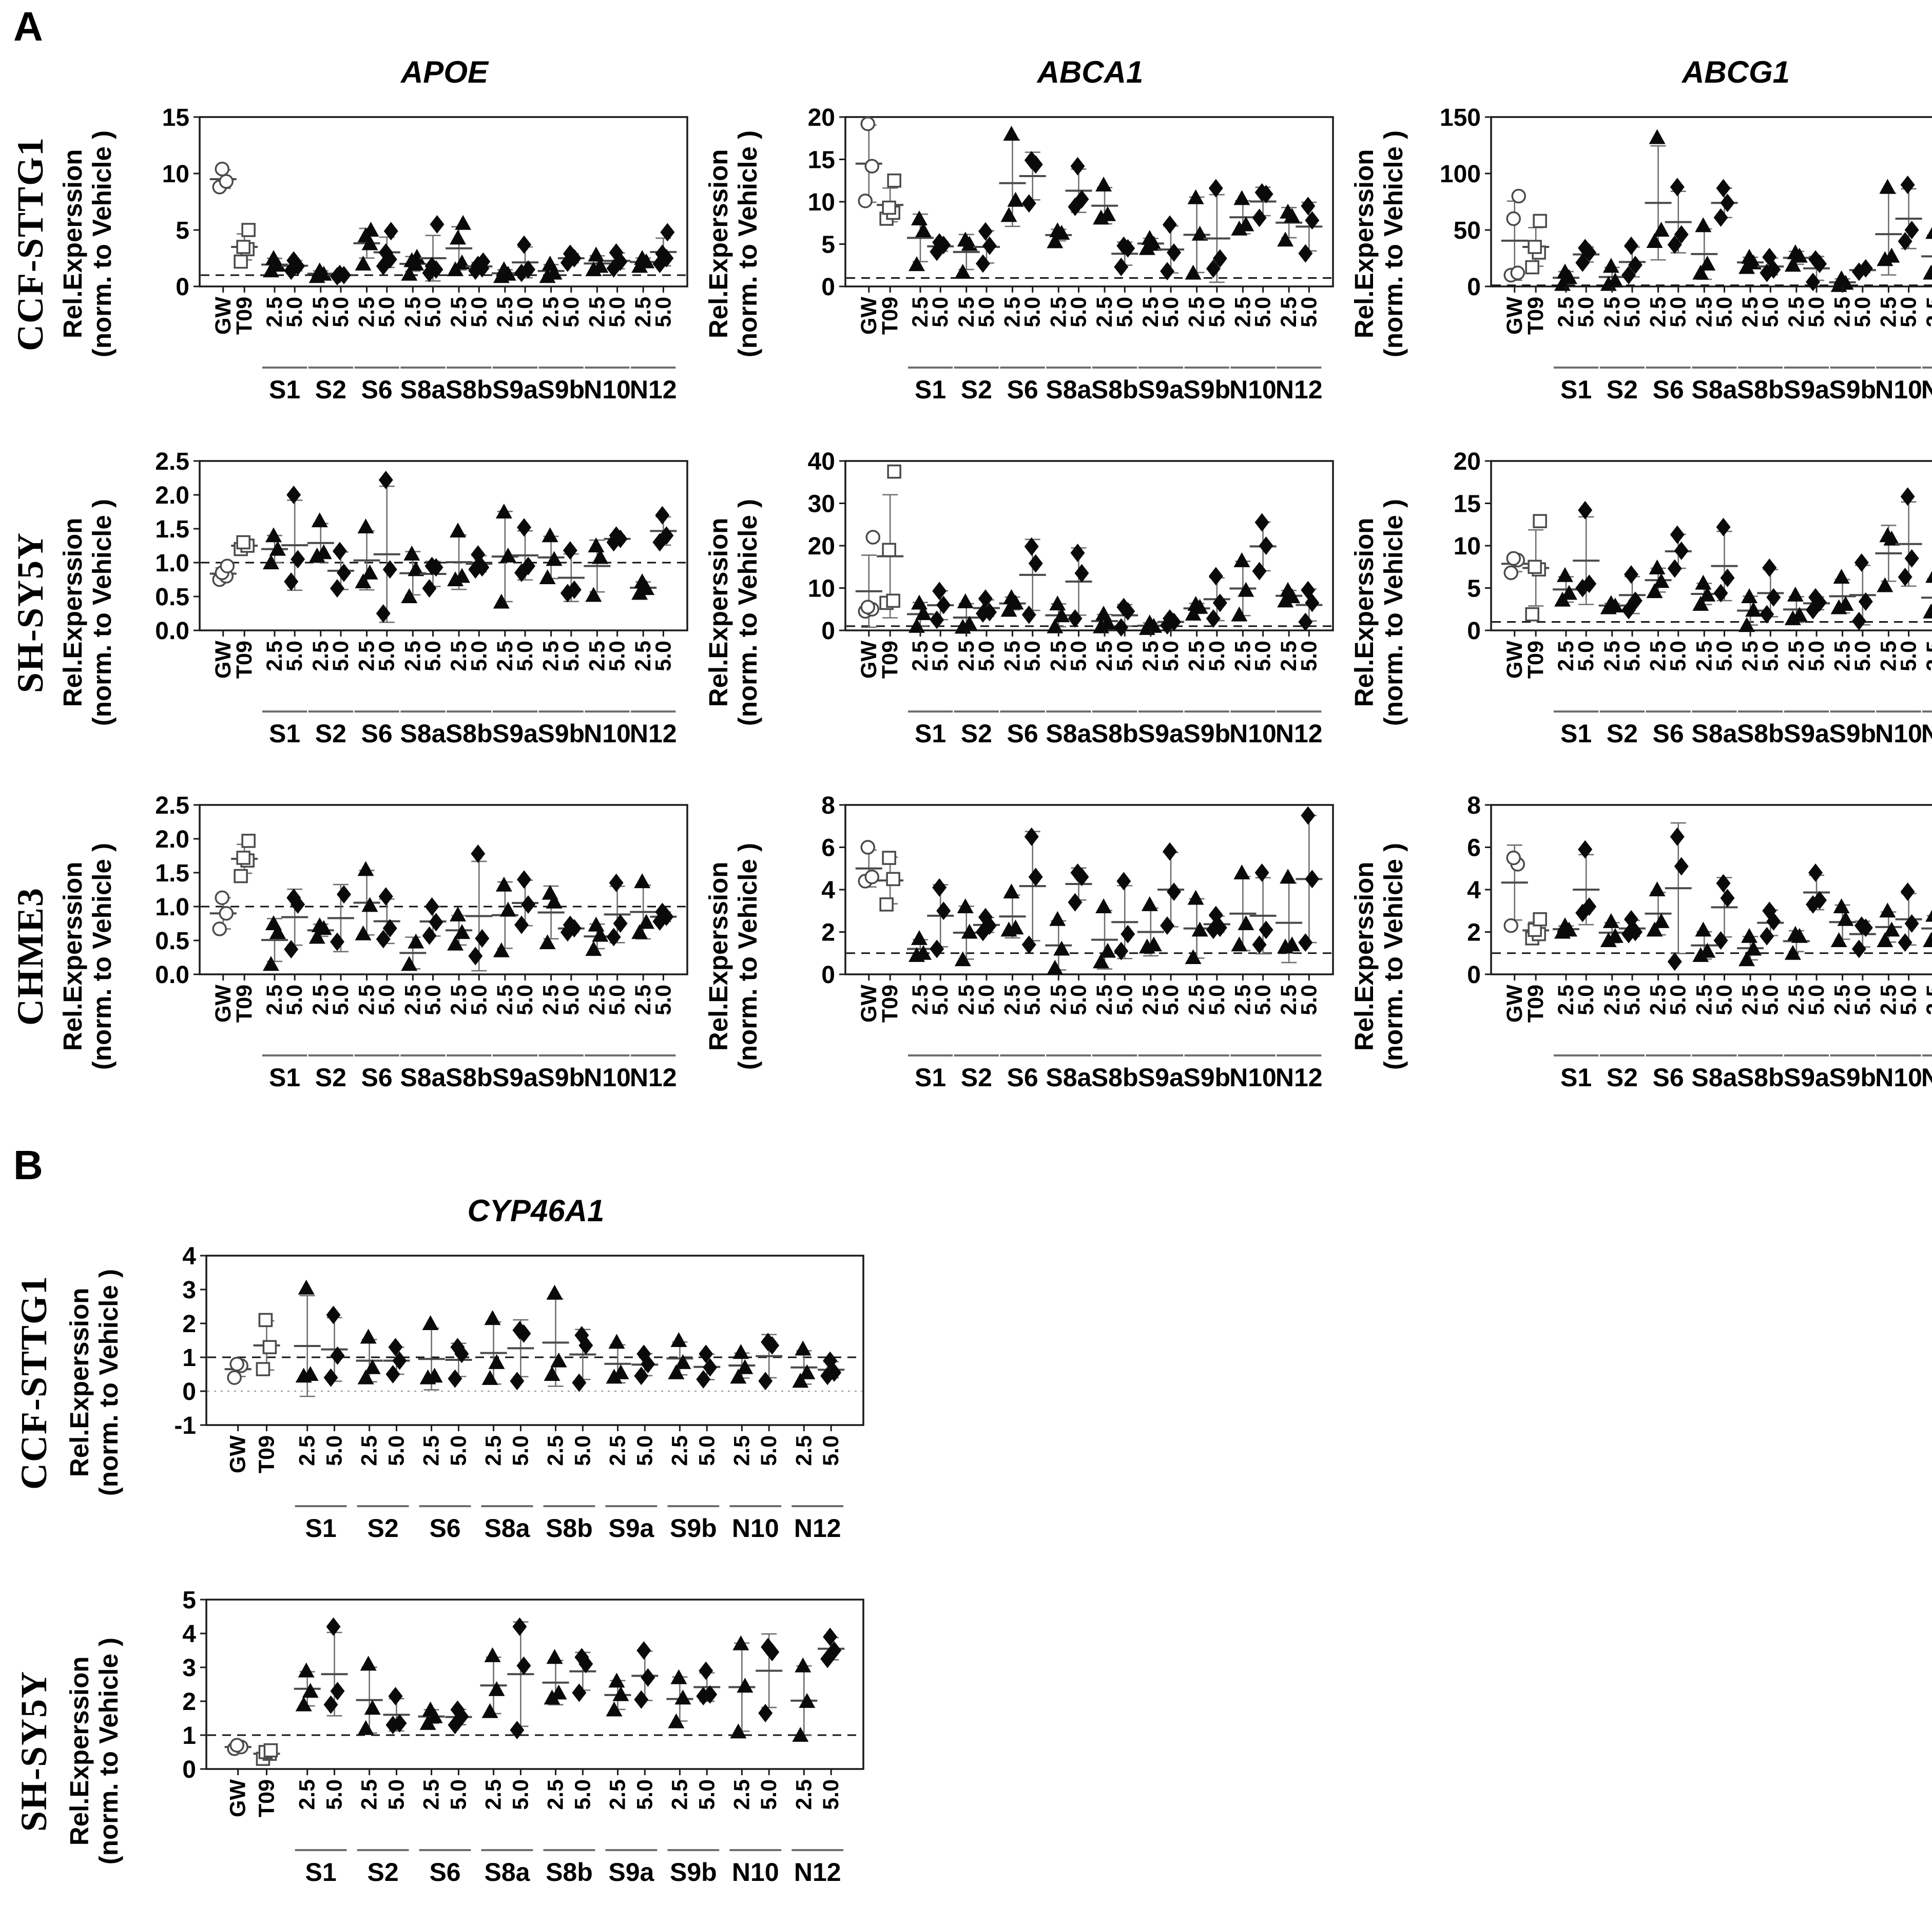 The height and width of the screenshot is (1923, 1932). I want to click on data-point-square, so click(248, 841).